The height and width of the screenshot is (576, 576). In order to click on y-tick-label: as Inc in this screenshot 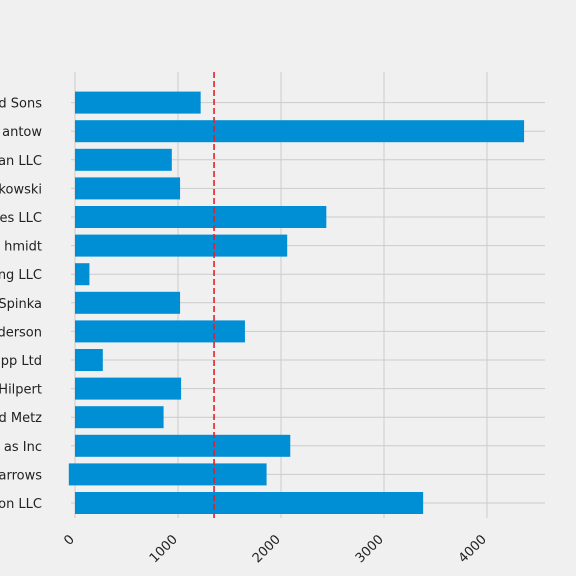, I will do `click(23, 447)`.